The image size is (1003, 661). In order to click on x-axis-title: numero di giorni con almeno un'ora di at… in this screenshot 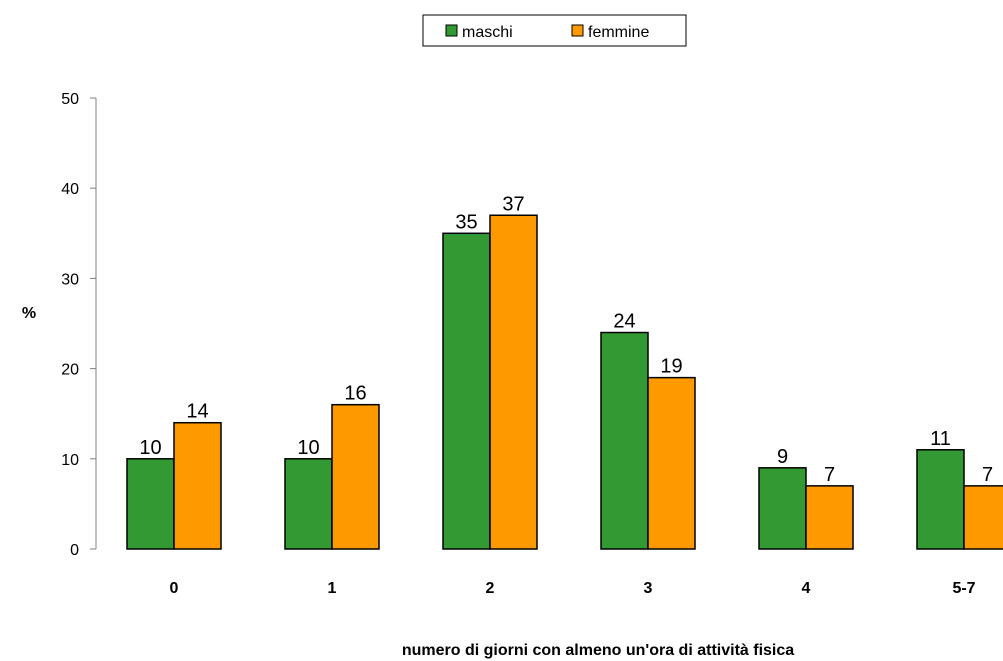, I will do `click(598, 650)`.